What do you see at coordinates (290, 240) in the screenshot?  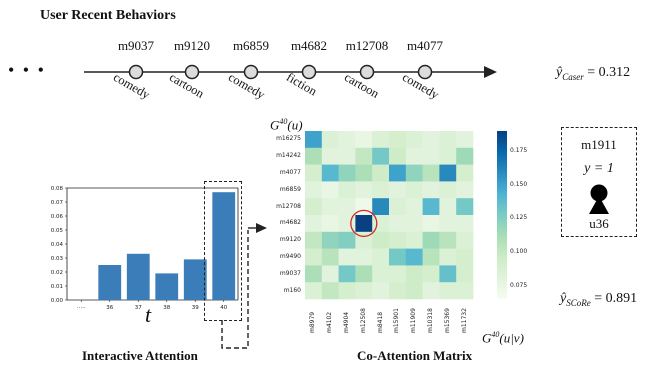 I see `heatmap-row-label: m9120` at bounding box center [290, 240].